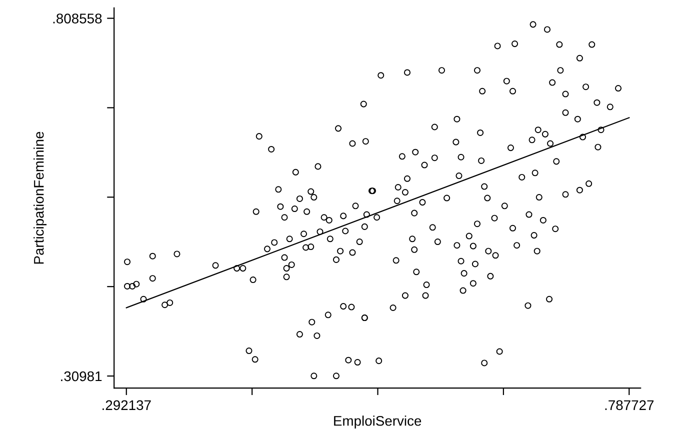  Describe the element at coordinates (126, 405) in the screenshot. I see `x-tick-label: .292137` at that location.